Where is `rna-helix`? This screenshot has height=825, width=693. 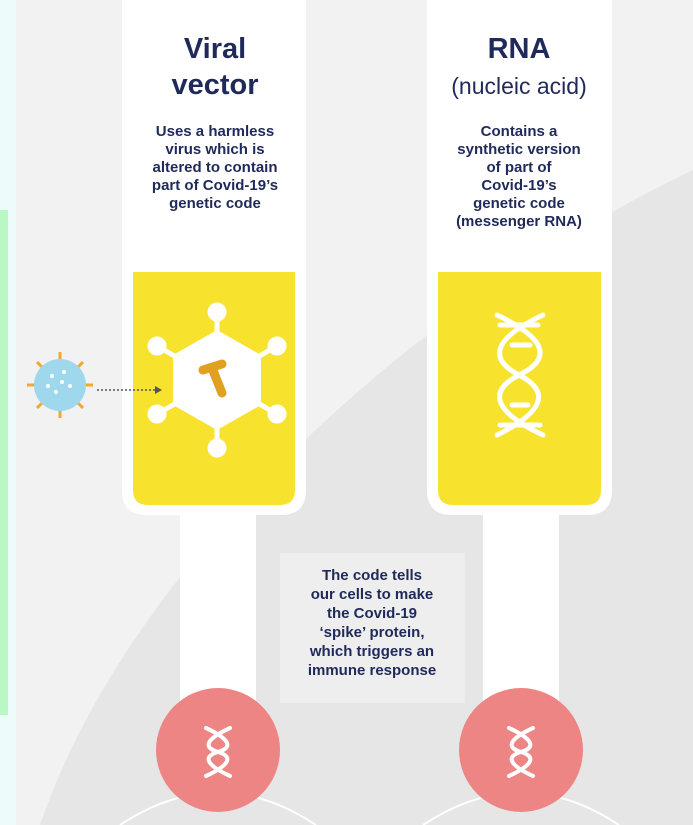 rna-helix is located at coordinates (520, 375).